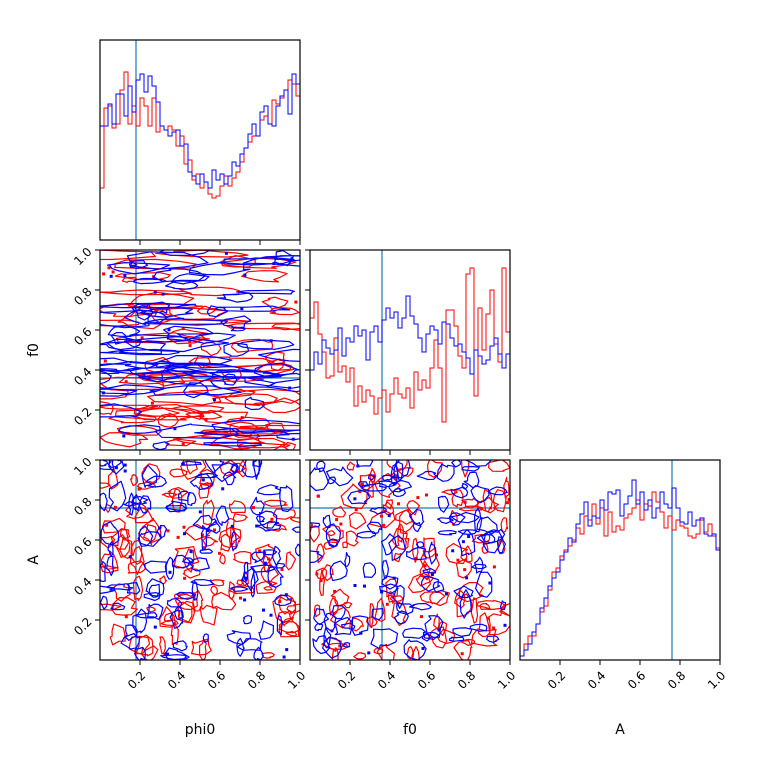  I want to click on x-axis-label-phi0: phi0, so click(200, 730).